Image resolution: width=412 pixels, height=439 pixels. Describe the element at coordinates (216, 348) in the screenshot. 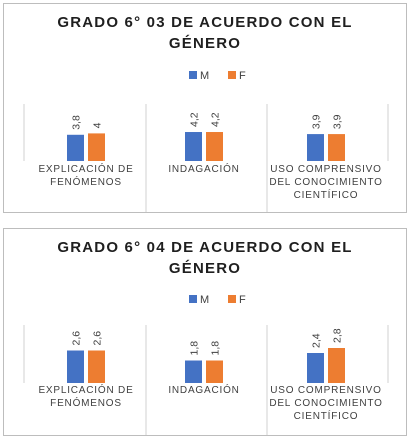

I see `data-label-f-2: 1,8` at that location.